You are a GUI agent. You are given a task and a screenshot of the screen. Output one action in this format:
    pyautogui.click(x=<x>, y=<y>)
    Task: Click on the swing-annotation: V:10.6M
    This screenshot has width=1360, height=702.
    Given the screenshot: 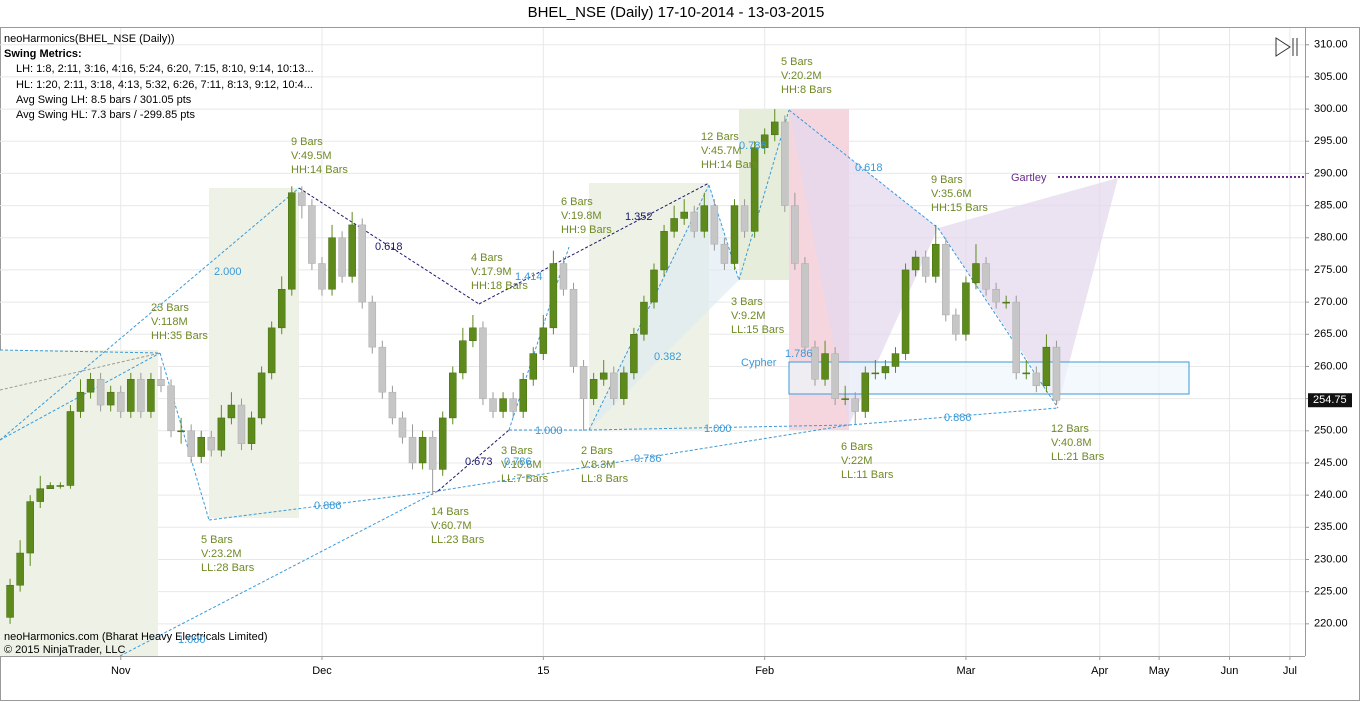 What is the action you would take?
    pyautogui.click(x=521, y=465)
    